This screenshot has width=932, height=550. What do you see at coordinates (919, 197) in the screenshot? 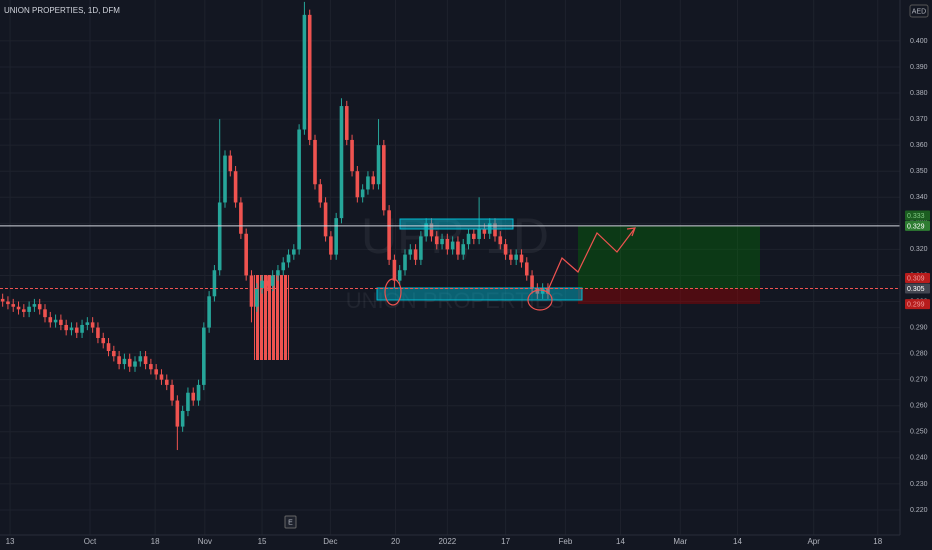
I see `y-tick-label: 0.340` at bounding box center [919, 197].